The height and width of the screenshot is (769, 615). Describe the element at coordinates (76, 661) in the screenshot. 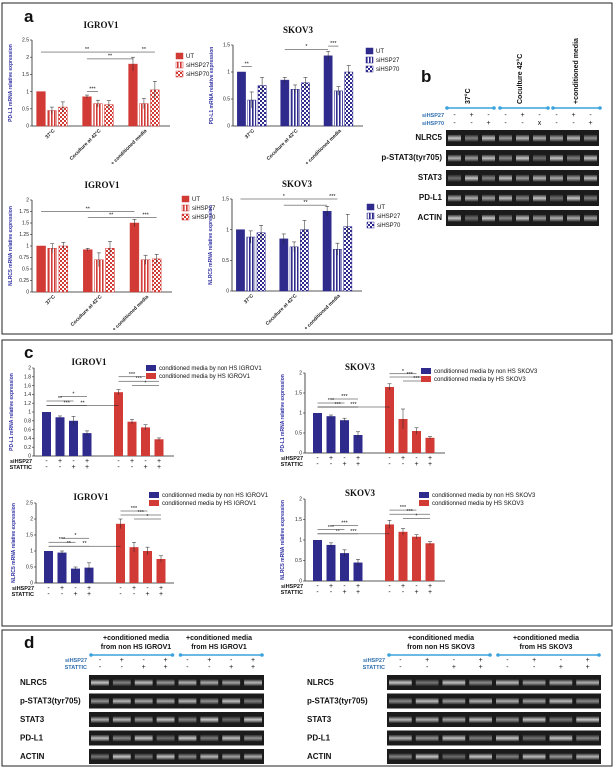

I see `treatment-label: siHSP27` at that location.